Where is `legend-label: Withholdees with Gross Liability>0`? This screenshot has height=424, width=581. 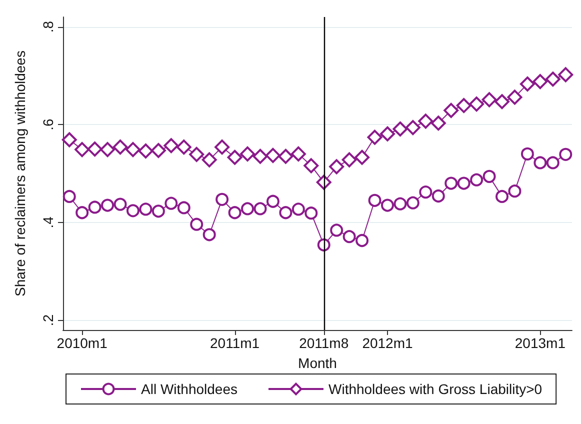
legend-label: Withholdees with Gross Liability>0 is located at coordinates (435, 389).